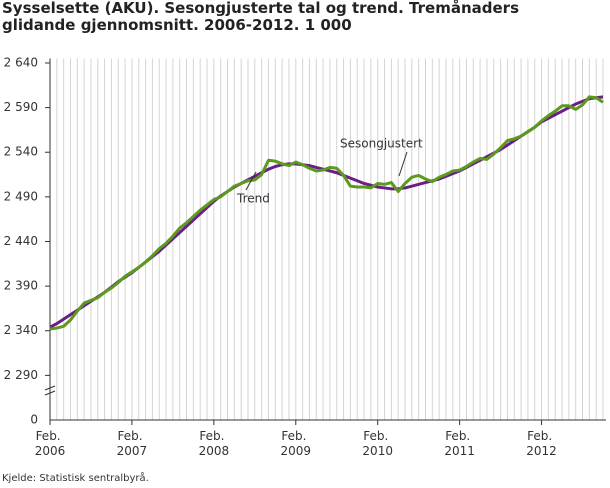 The image size is (610, 488). Describe the element at coordinates (459, 443) in the screenshot. I see `x-tick-label: Feb. 2011` at that location.